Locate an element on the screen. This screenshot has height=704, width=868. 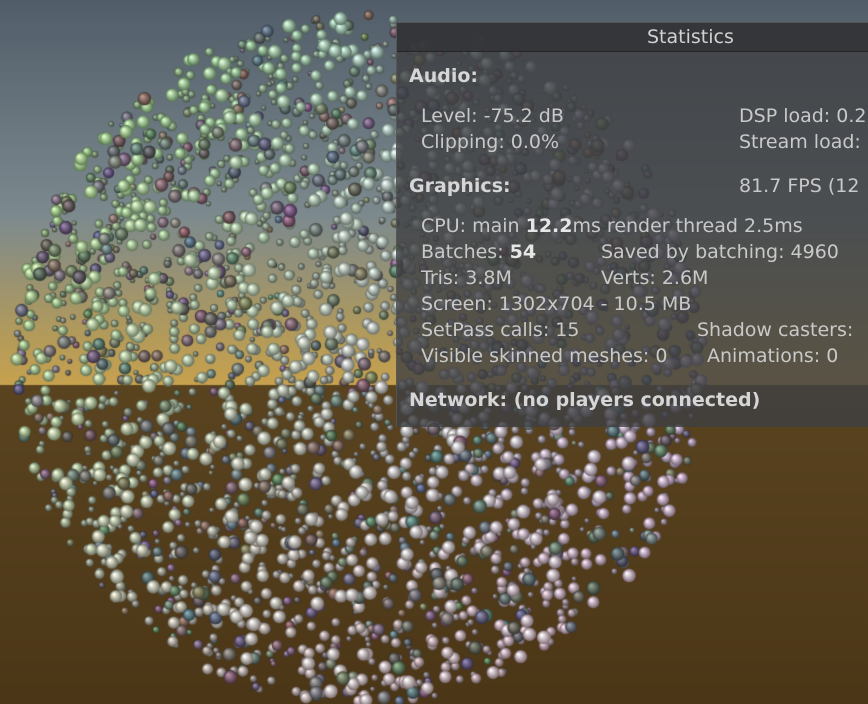
graphics-cpu: CPU: main 12.2ms render thread 2.5ms is located at coordinates (612, 226).